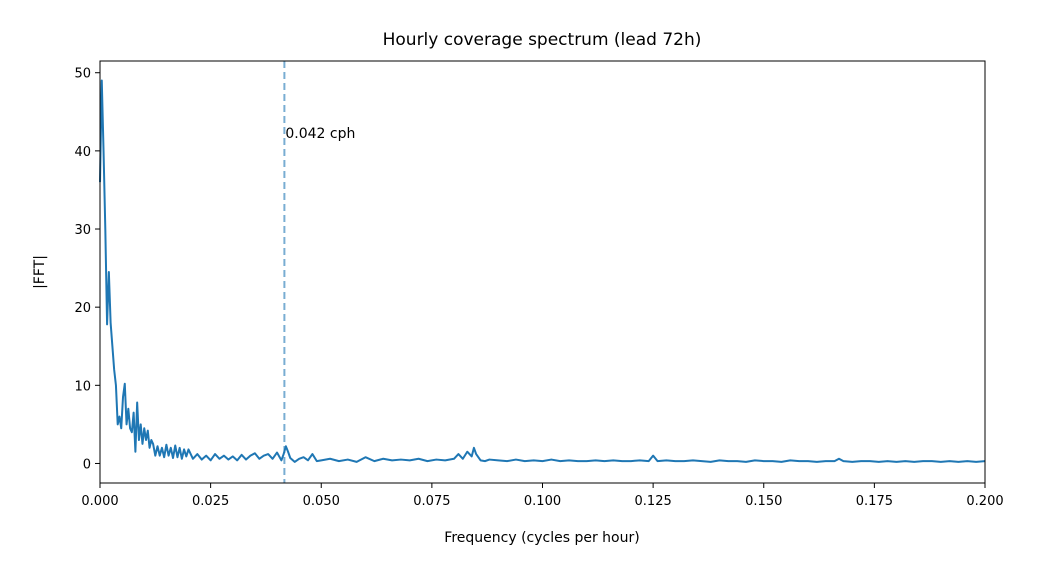 This screenshot has width=1040, height=576. Describe the element at coordinates (82, 386) in the screenshot. I see `y-tick-label: 10` at that location.